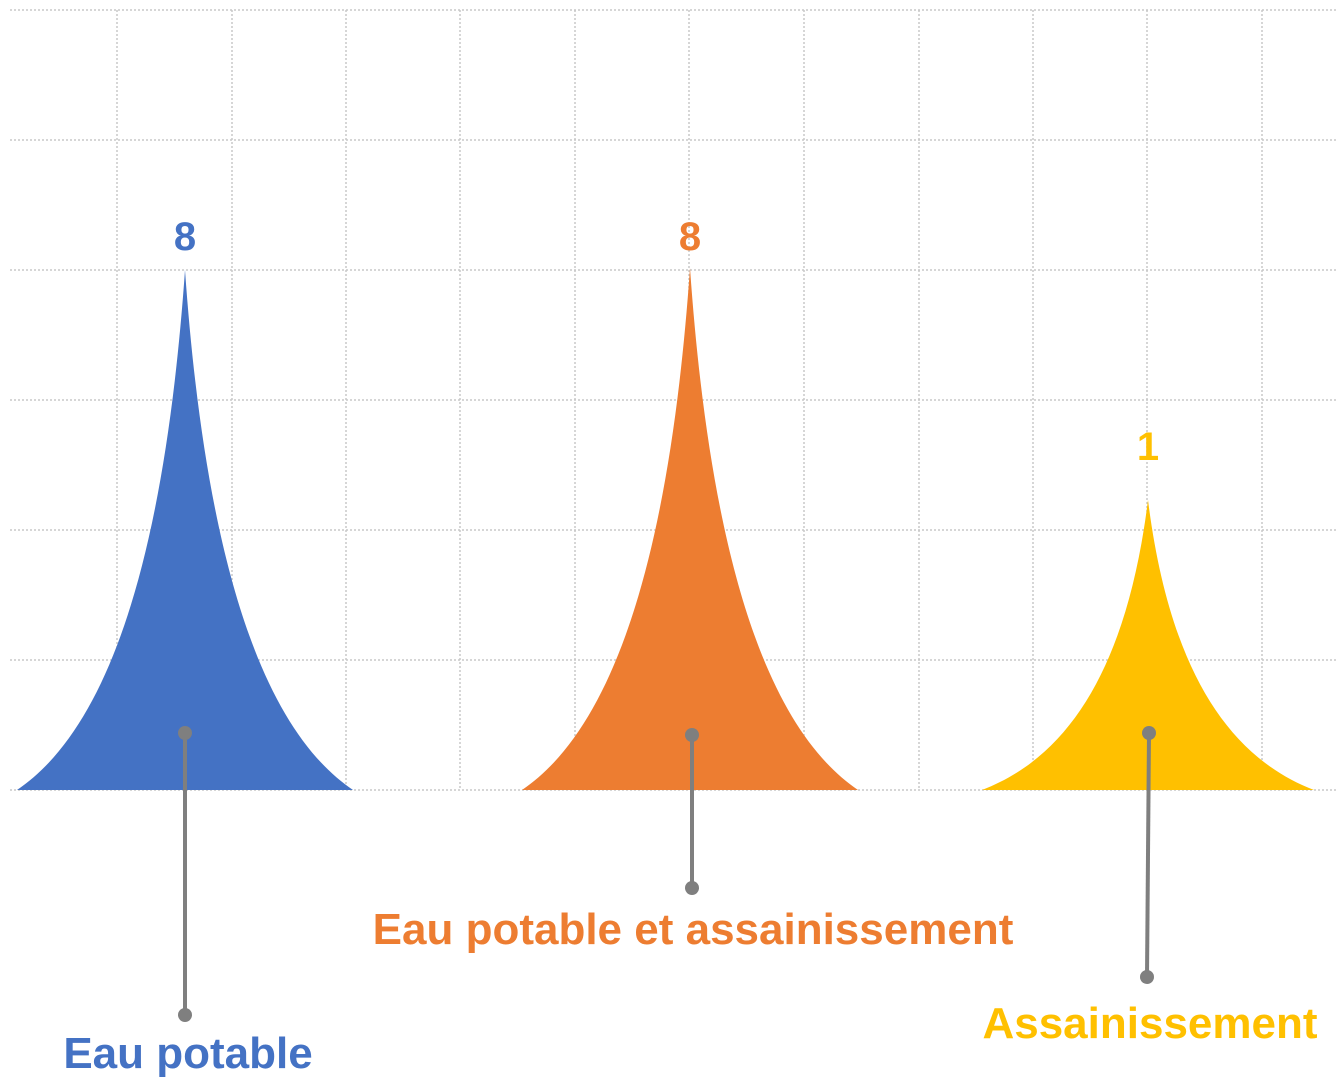 Image resolution: width=1337 pixels, height=1084 pixels. Describe the element at coordinates (693, 929) in the screenshot. I see `category-label-2: Eau potable et assainissement` at that location.